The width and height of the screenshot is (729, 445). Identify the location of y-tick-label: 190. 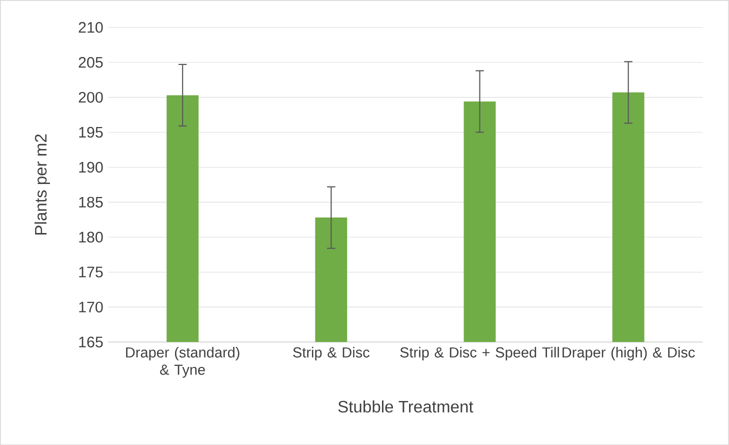
(91, 167).